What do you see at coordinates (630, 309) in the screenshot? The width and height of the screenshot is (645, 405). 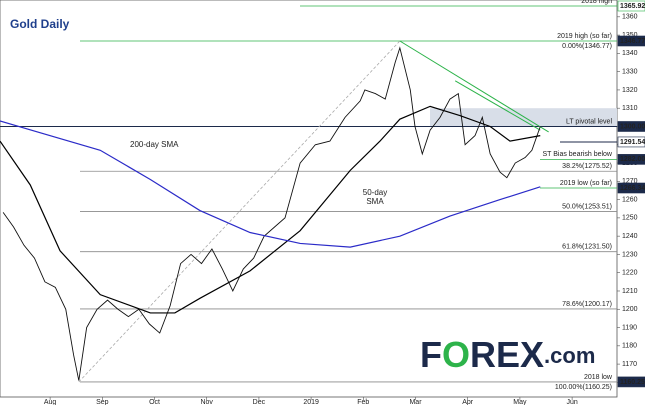 I see `y-tick-label: 1200` at bounding box center [630, 309].